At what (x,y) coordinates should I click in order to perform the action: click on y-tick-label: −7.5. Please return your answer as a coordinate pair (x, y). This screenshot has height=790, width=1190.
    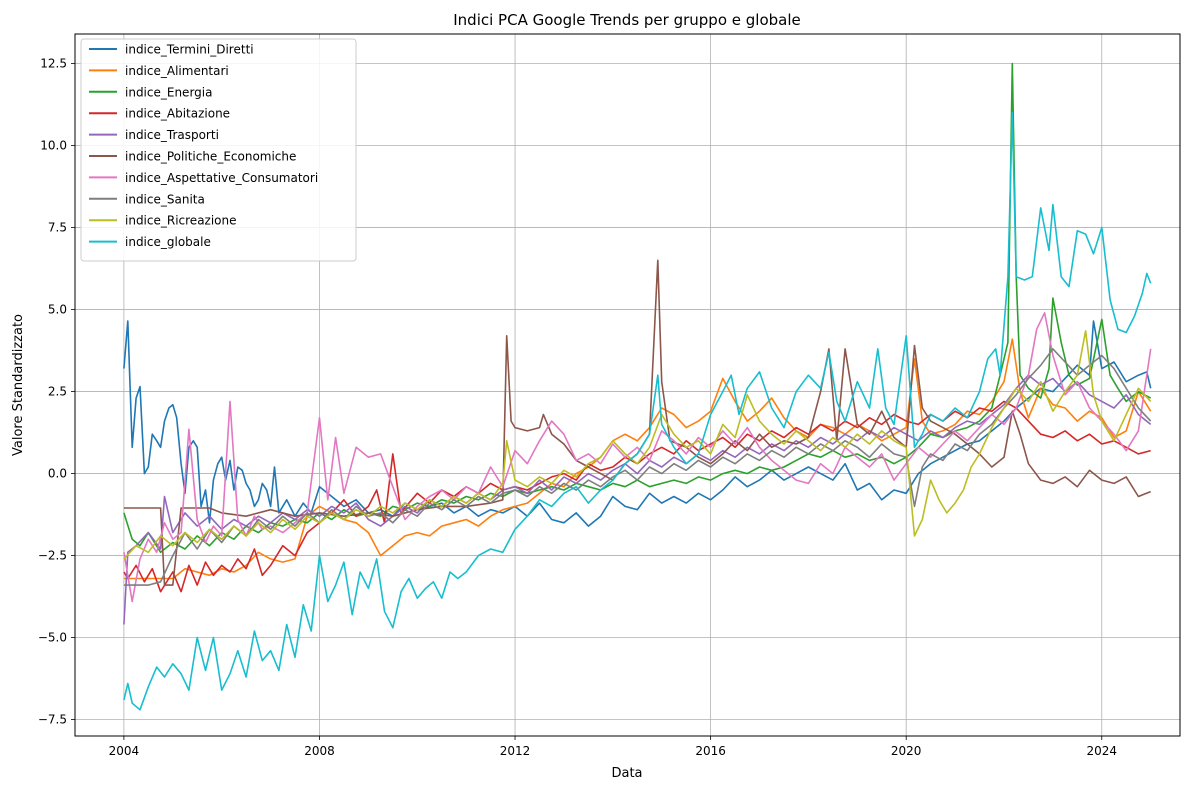
    Looking at the image, I should click on (52, 720).